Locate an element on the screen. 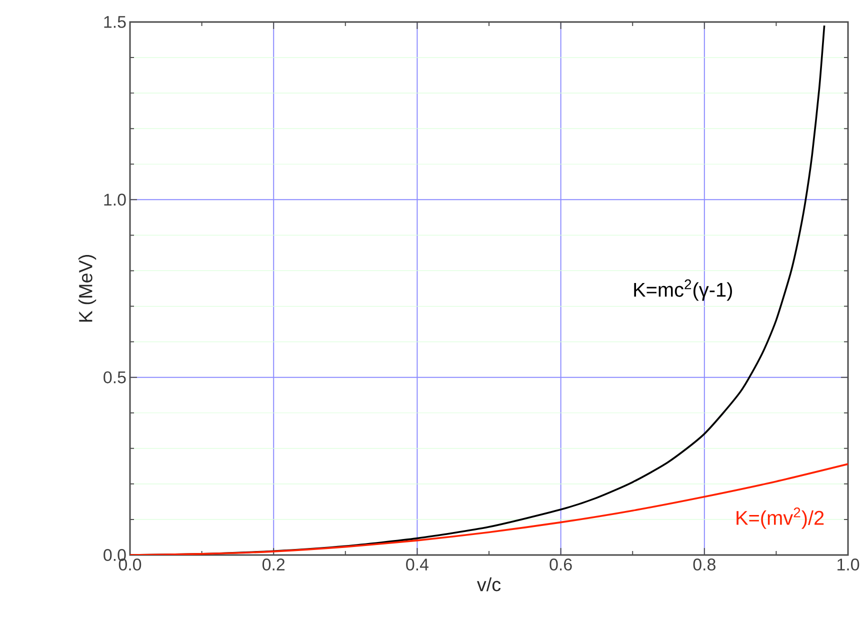  y-tick-label: 0.5 is located at coordinates (115, 377).